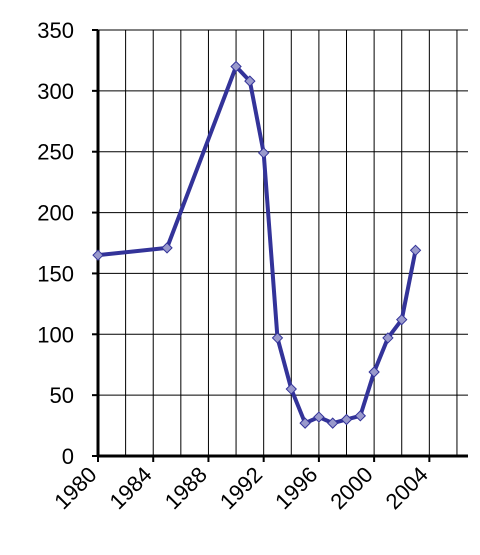 The image size is (480, 555). What do you see at coordinates (68, 456) in the screenshot?
I see `y-tick-label: 0` at bounding box center [68, 456].